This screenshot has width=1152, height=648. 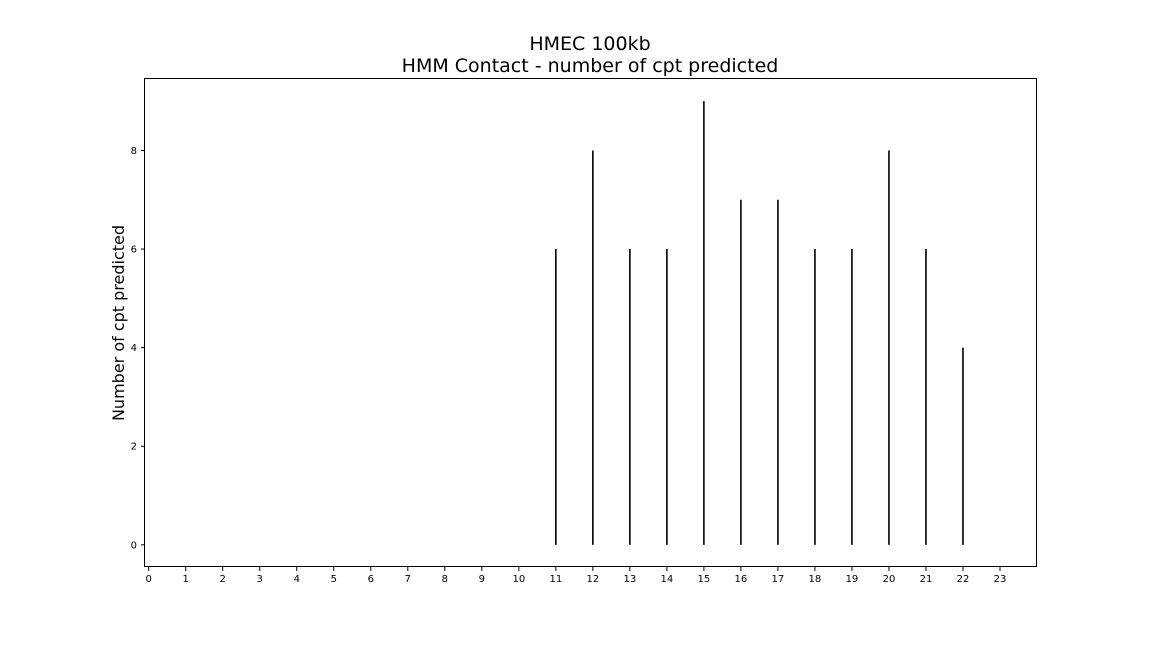 I want to click on x-tick-label: 16, so click(x=741, y=579).